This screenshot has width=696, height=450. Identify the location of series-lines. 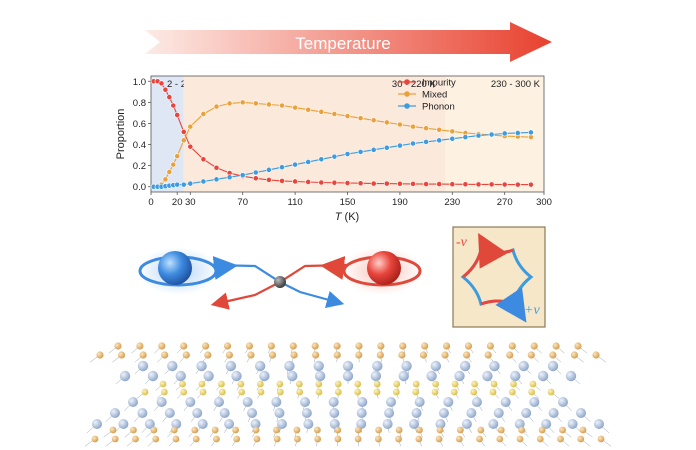
(342, 134).